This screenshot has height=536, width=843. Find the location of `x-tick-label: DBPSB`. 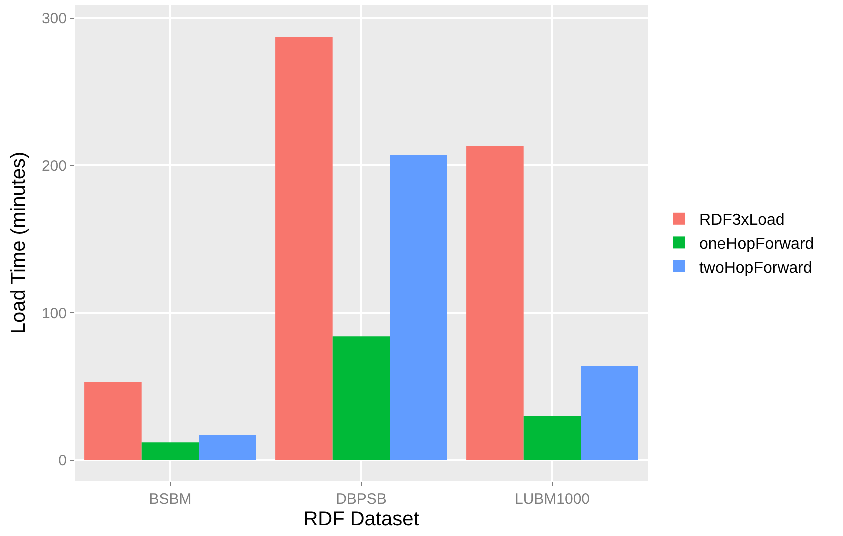

x-tick-label: DBPSB is located at coordinates (361, 499).